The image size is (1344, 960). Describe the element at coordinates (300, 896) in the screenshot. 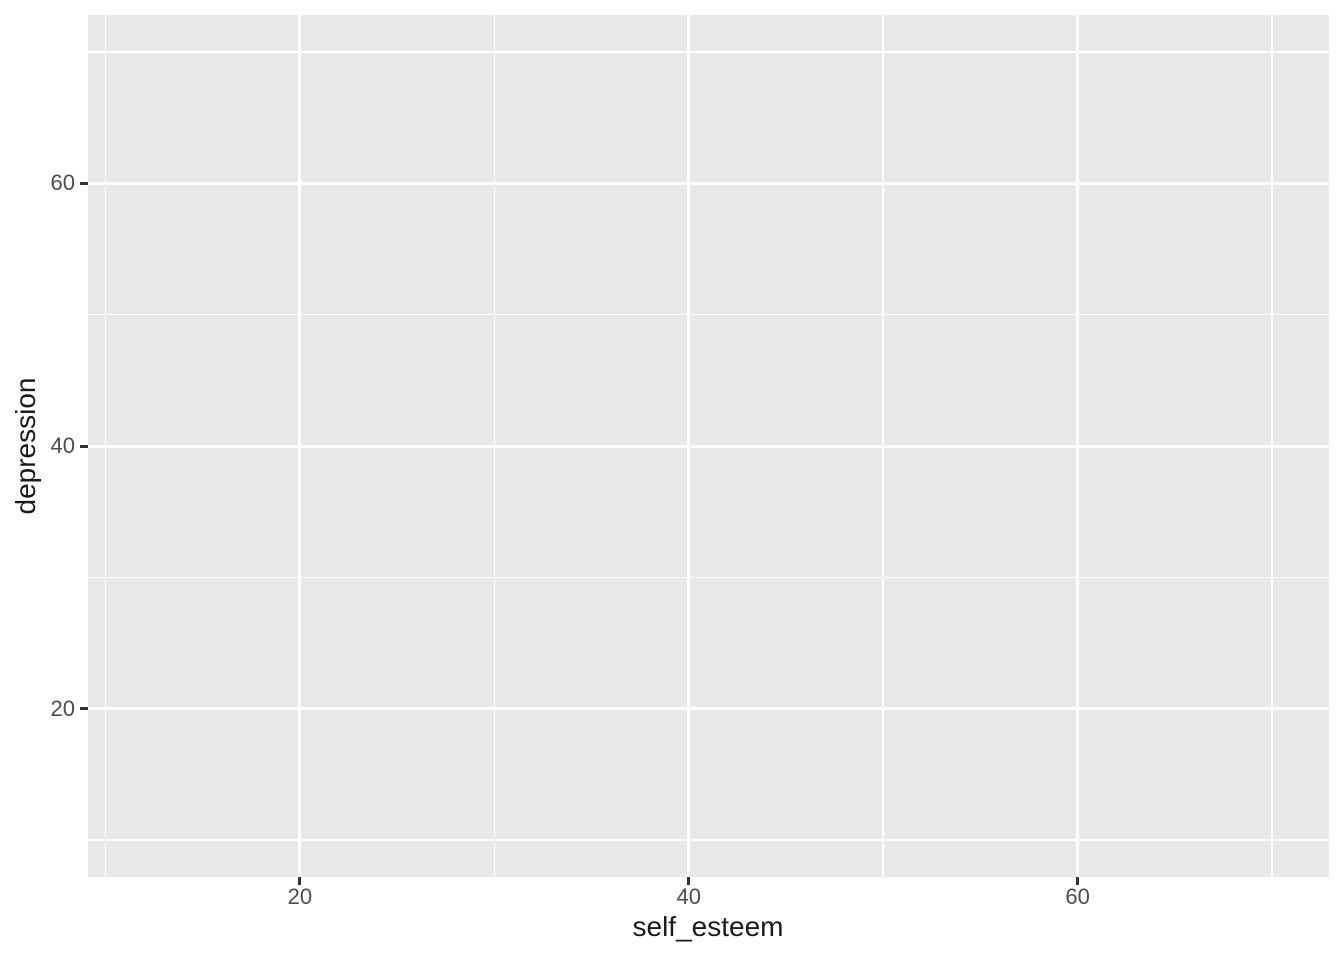

I see `x-tick-label: 20` at that location.